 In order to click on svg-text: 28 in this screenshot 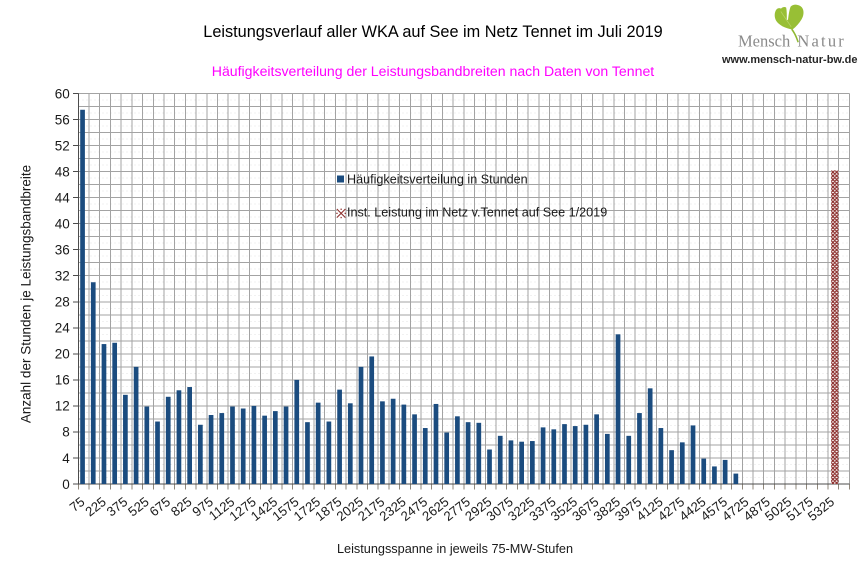, I will do `click(62, 302)`.